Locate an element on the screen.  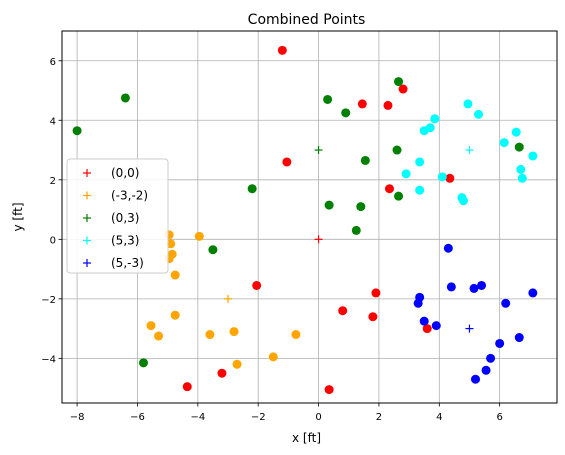
legend-label: (5,3) is located at coordinates (125, 241).